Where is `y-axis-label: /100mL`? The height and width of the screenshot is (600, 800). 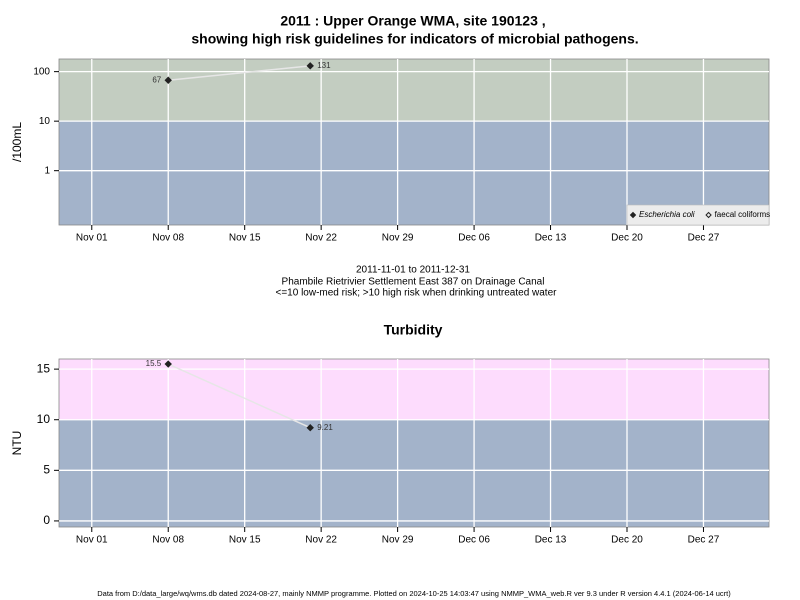
y-axis-label: /100mL is located at coordinates (17, 142).